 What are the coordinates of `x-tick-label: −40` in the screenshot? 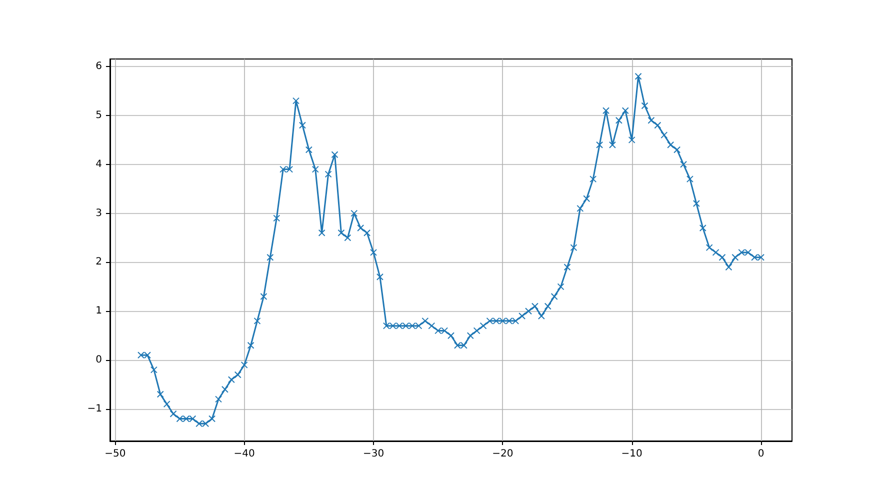 It's located at (244, 454).